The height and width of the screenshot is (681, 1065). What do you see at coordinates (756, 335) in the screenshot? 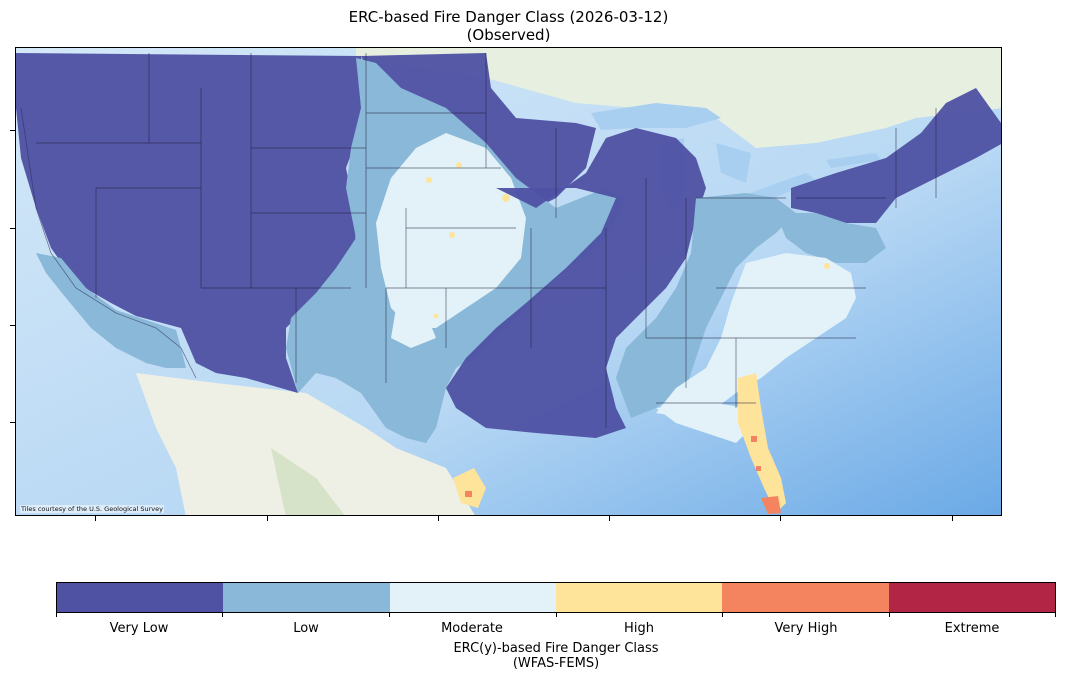
I see `zone-moderate-southeast` at bounding box center [756, 335].